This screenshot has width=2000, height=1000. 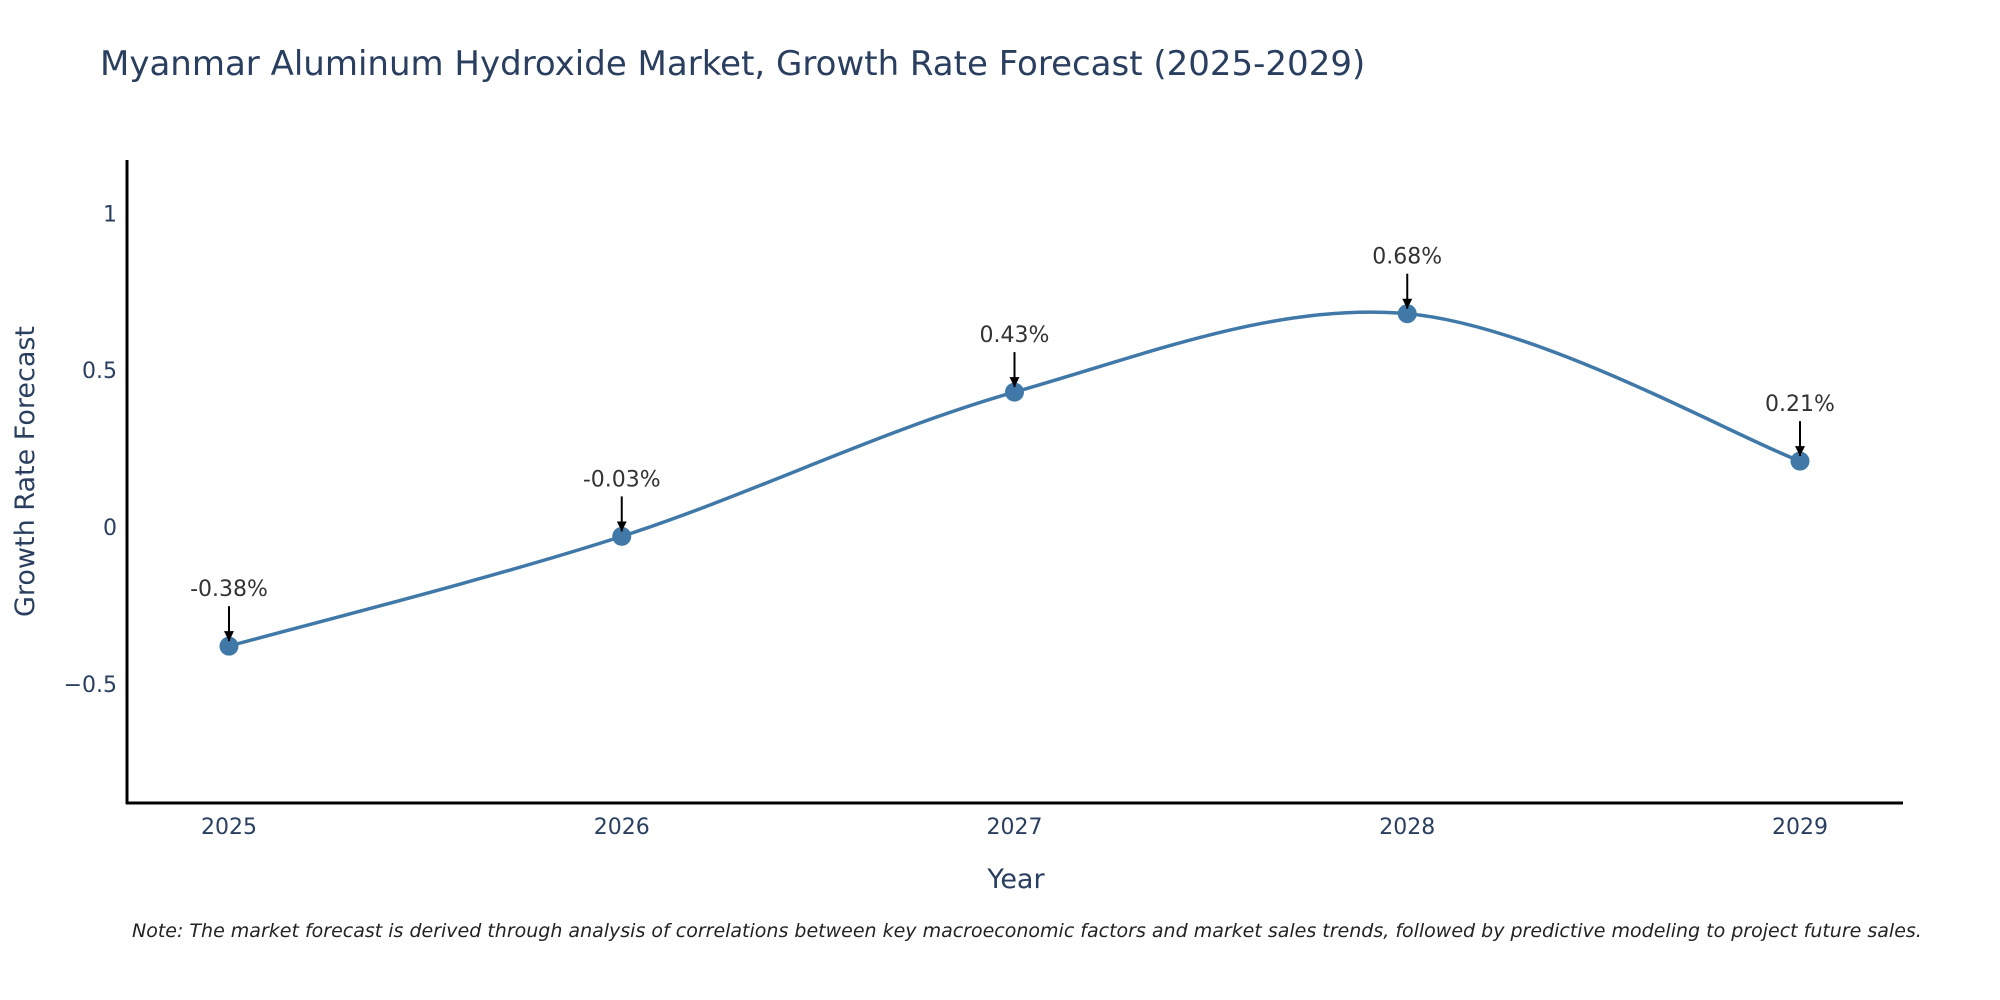 I want to click on data-label: 0.43%, so click(x=1015, y=335).